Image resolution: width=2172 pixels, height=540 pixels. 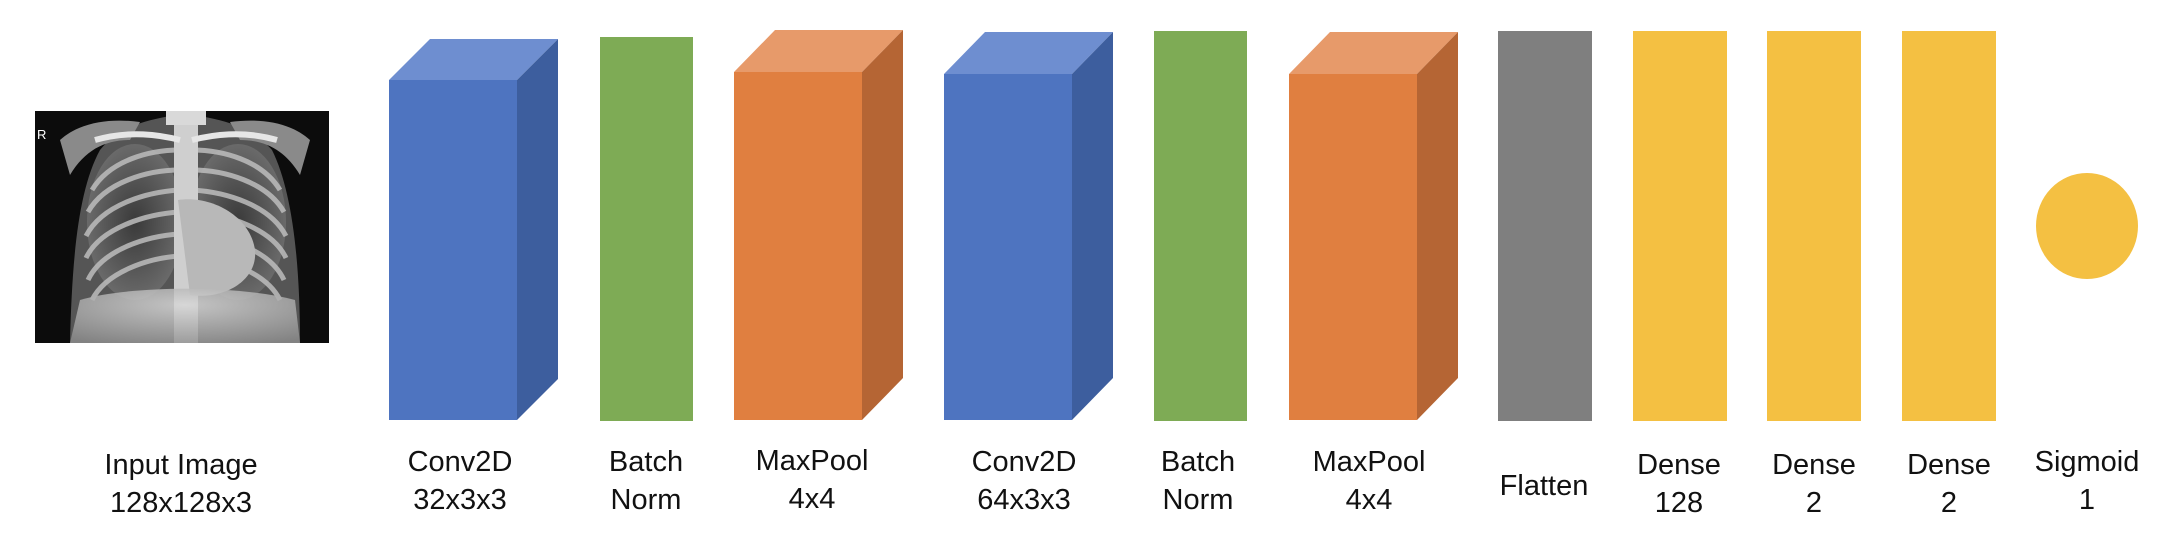 I want to click on flatten-label: Flatten, so click(x=1544, y=486).